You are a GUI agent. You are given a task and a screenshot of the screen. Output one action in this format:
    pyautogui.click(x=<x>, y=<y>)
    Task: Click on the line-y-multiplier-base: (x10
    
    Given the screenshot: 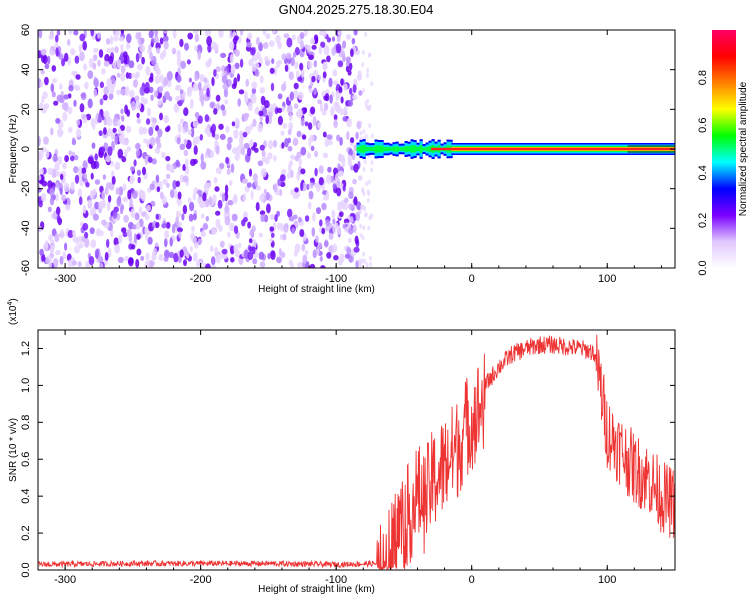 What is the action you would take?
    pyautogui.click(x=13, y=315)
    